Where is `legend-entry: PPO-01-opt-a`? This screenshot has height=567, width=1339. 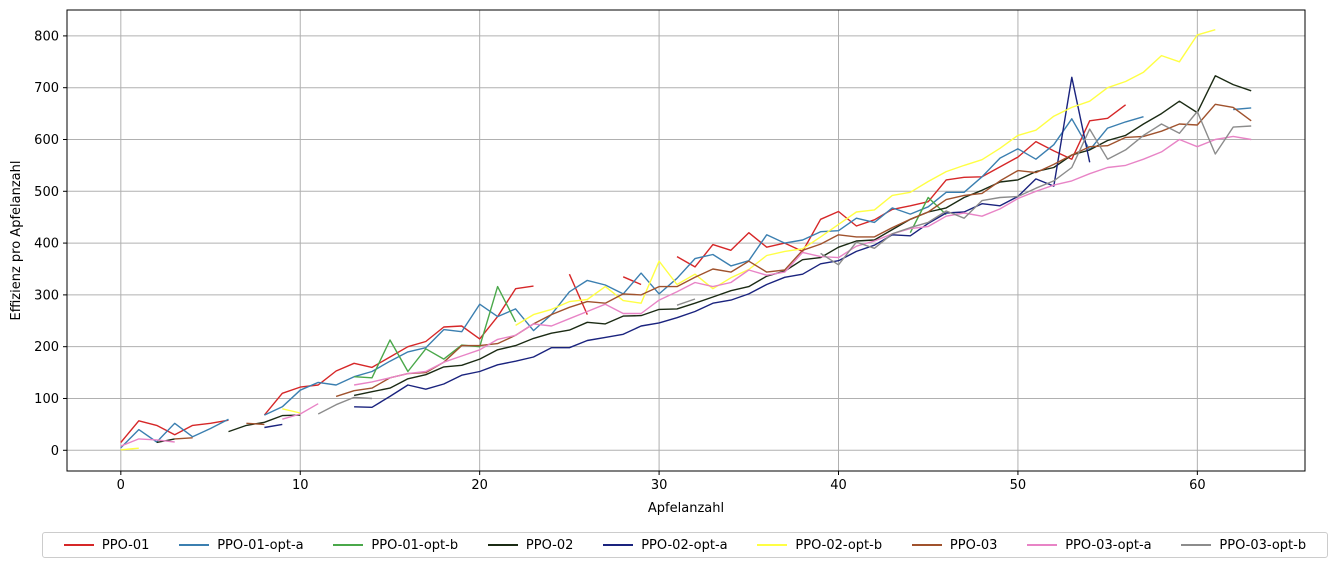 legend-entry: PPO-01-opt-a is located at coordinates (241, 545).